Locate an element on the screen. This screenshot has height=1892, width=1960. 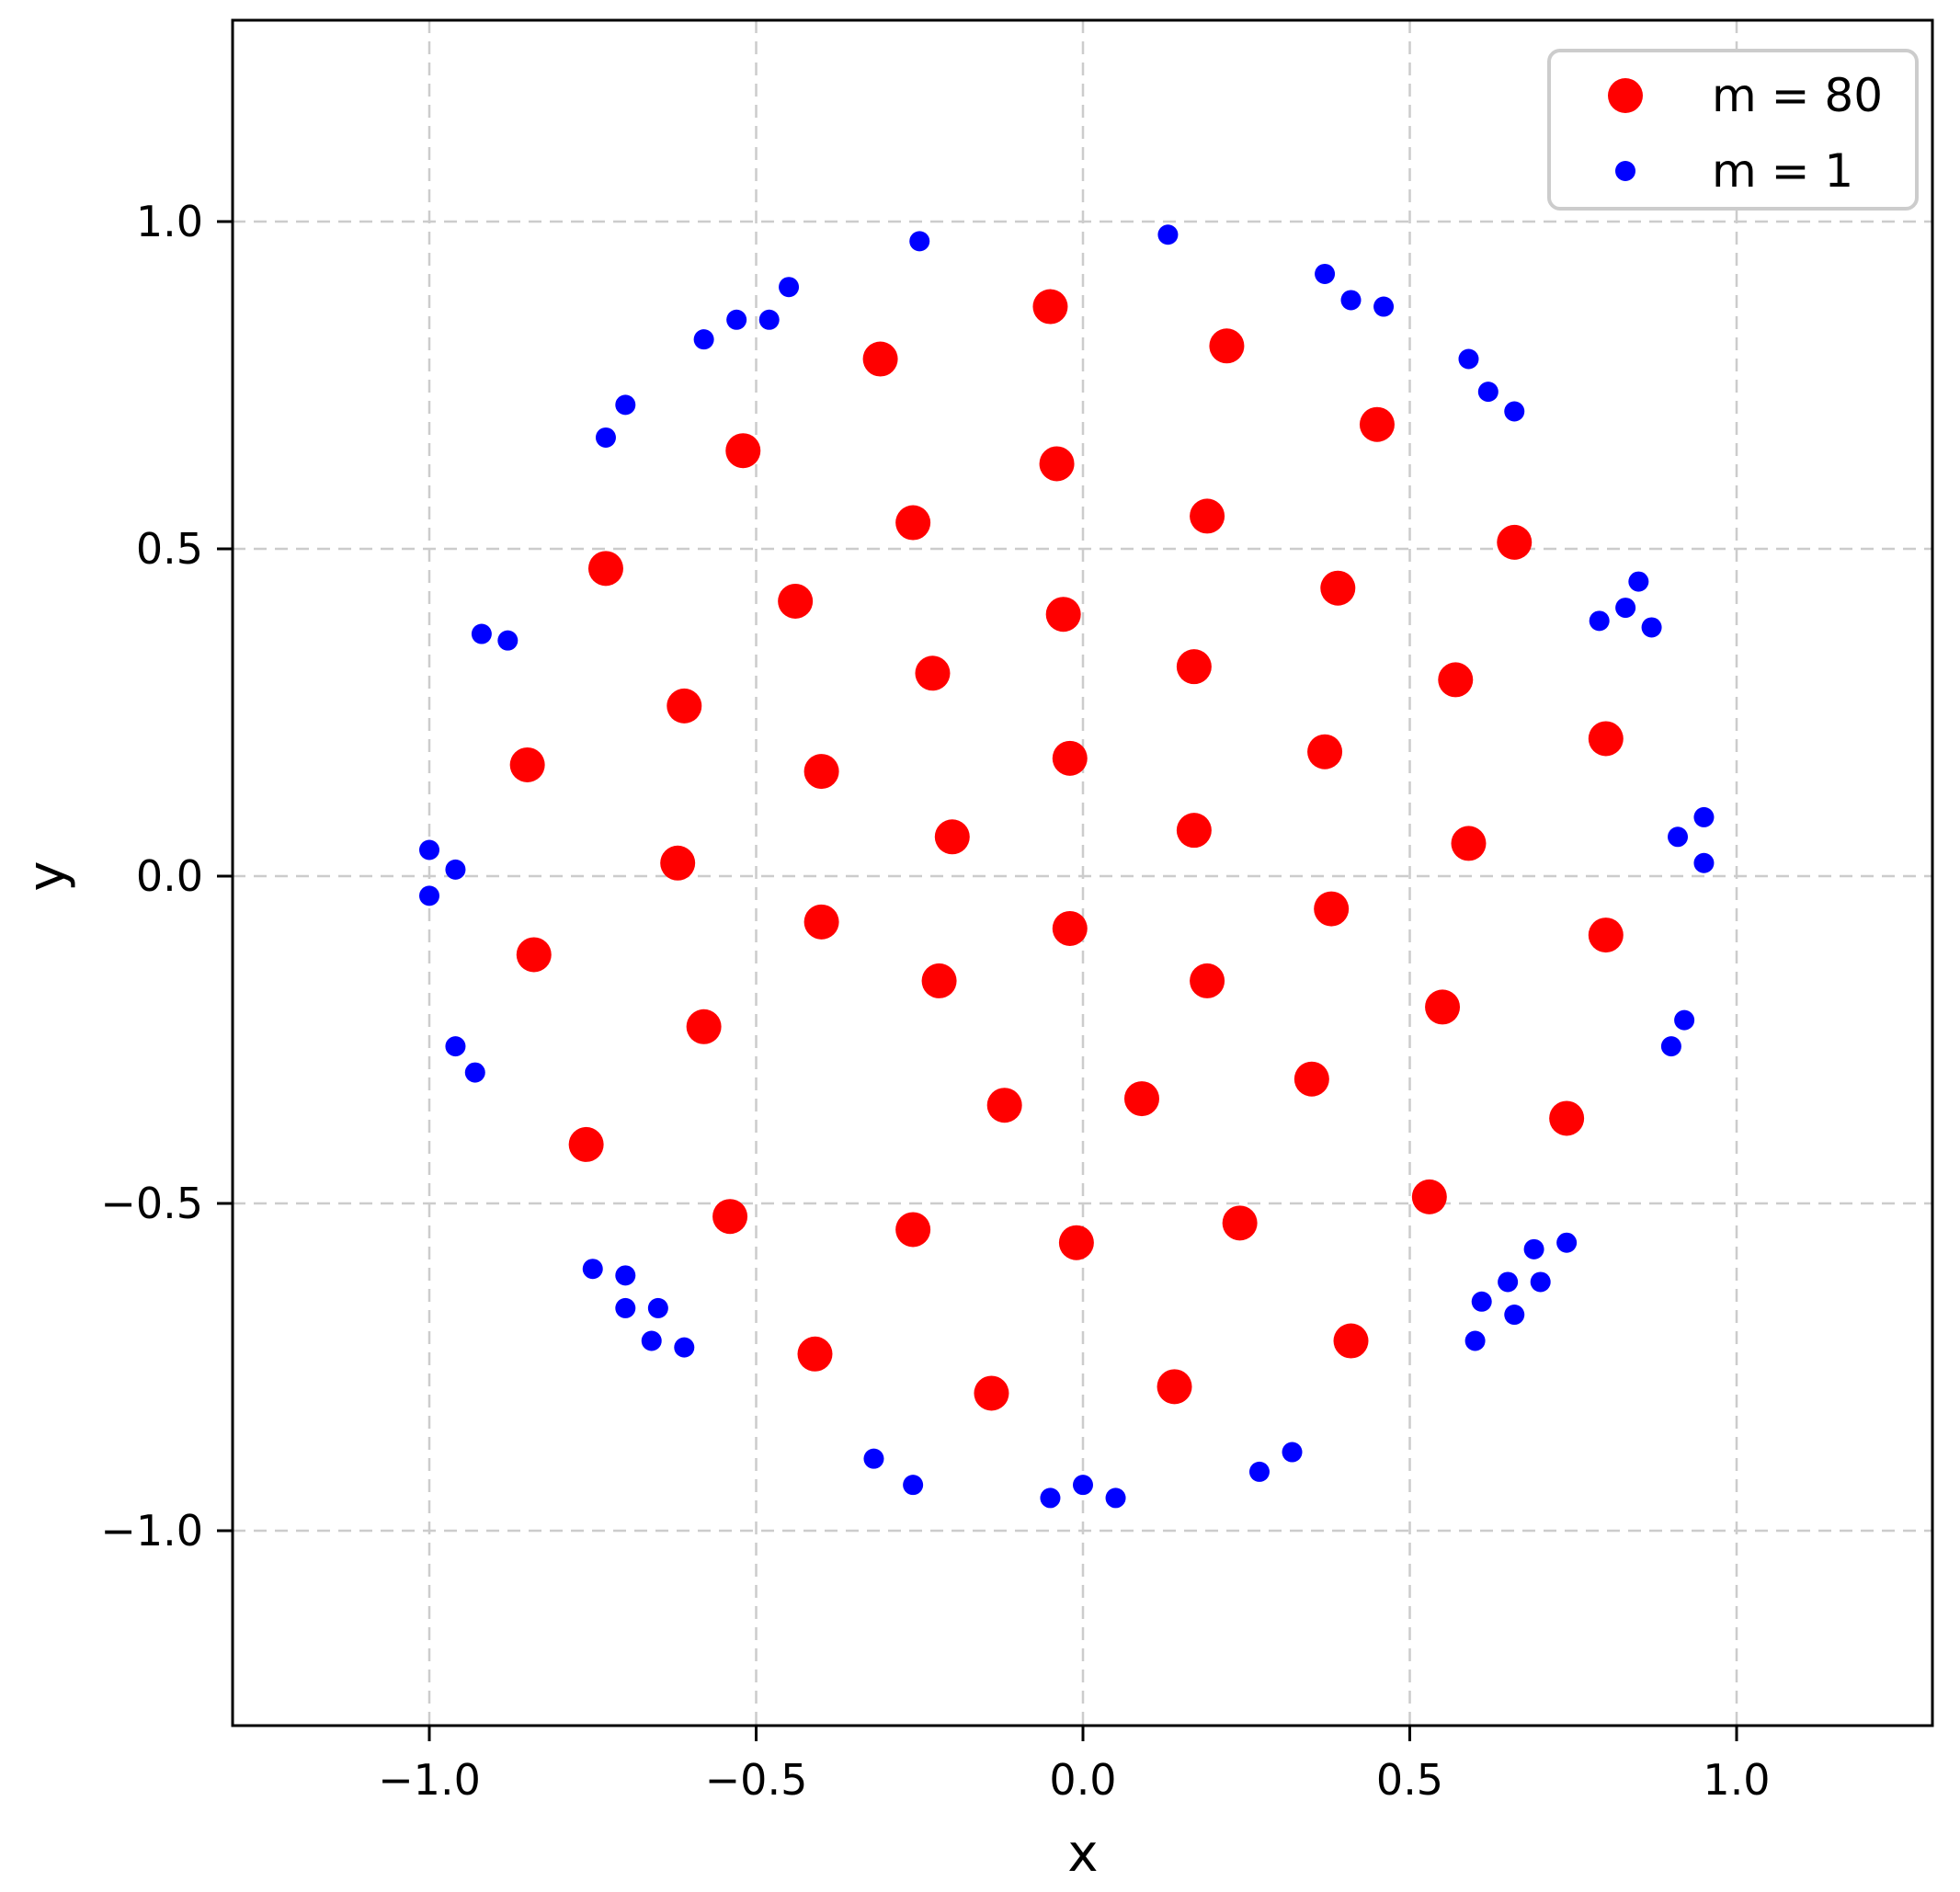
x-tick-label: −0.5 is located at coordinates (756, 1780).